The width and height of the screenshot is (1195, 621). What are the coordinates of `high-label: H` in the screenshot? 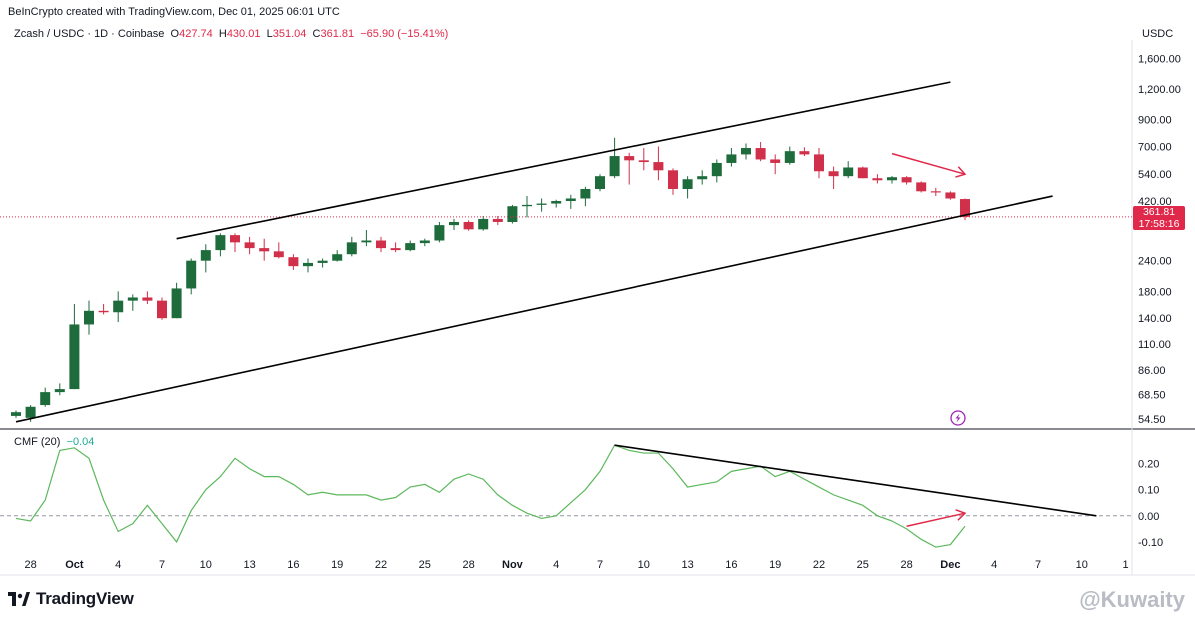 It's located at (222, 34).